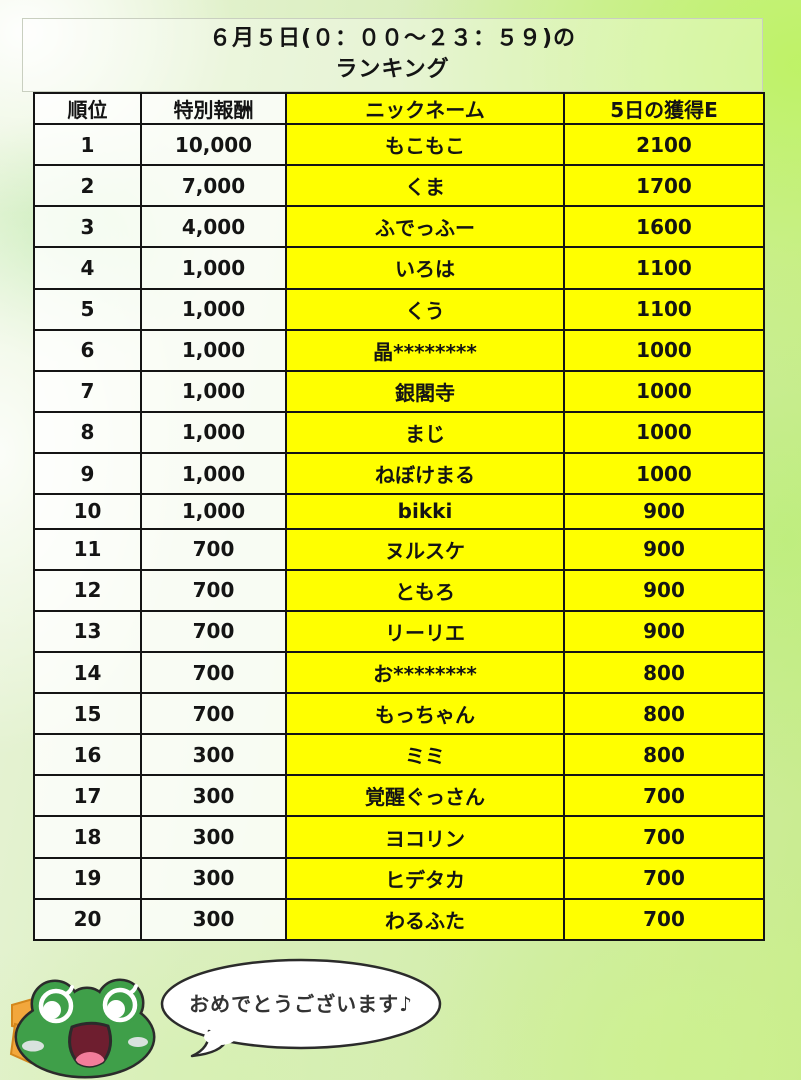  Describe the element at coordinates (87, 144) in the screenshot. I see `rank-cell: 1` at that location.